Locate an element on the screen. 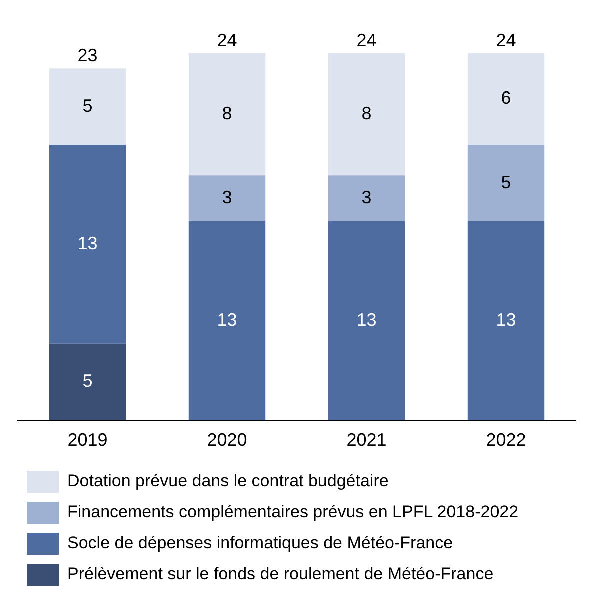 The image size is (594, 604). x-tick-label: 2021 is located at coordinates (366, 440).